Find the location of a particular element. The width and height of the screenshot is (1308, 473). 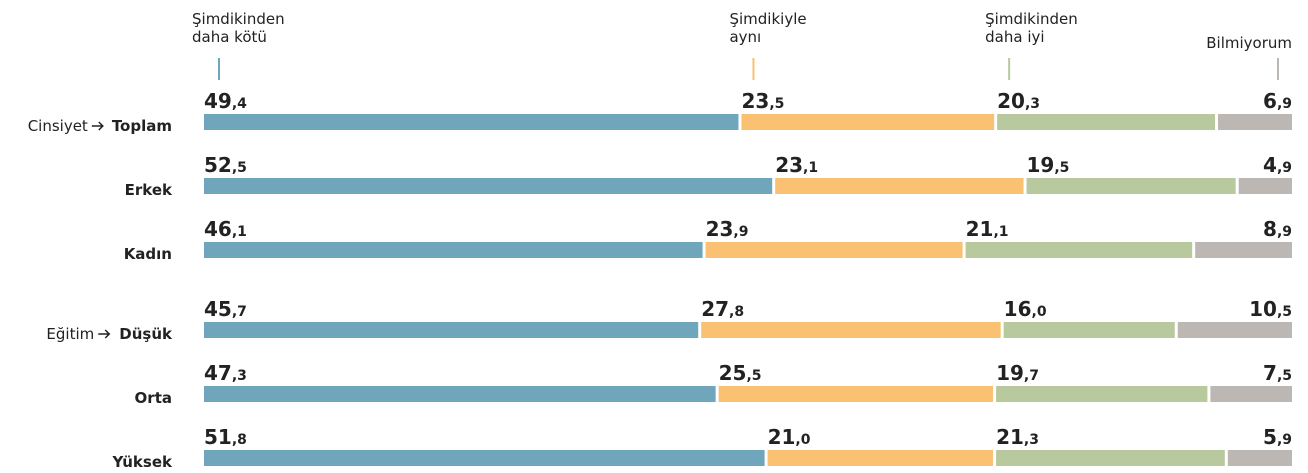

row-label: Kadın is located at coordinates (148, 254).